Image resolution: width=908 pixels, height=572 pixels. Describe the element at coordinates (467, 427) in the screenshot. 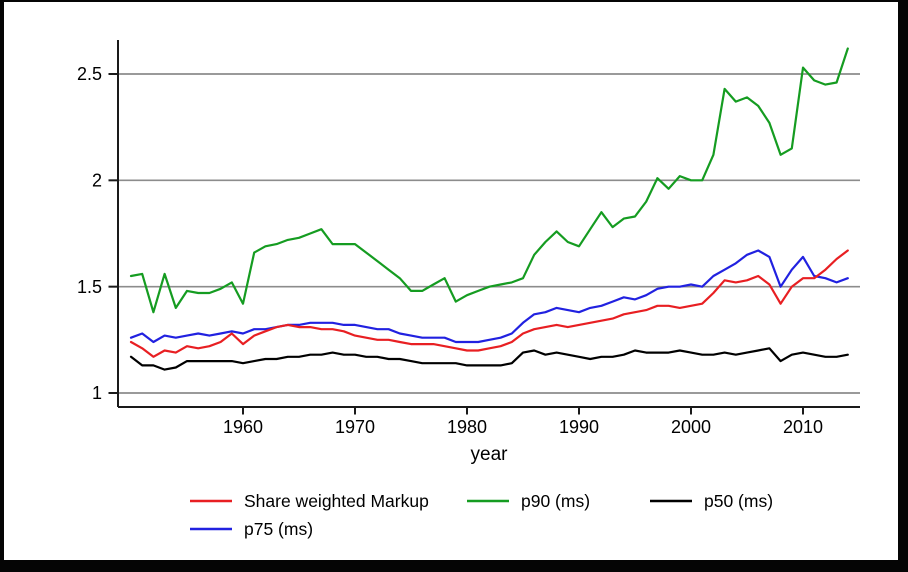

I see `x-tick-label: 1980` at that location.